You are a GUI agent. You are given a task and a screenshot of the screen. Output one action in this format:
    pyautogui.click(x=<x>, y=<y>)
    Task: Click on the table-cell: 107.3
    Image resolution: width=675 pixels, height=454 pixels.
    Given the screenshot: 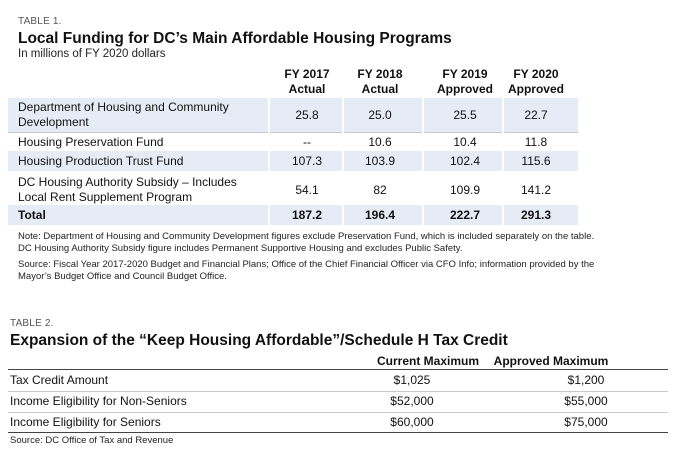 What is the action you would take?
    pyautogui.click(x=307, y=161)
    